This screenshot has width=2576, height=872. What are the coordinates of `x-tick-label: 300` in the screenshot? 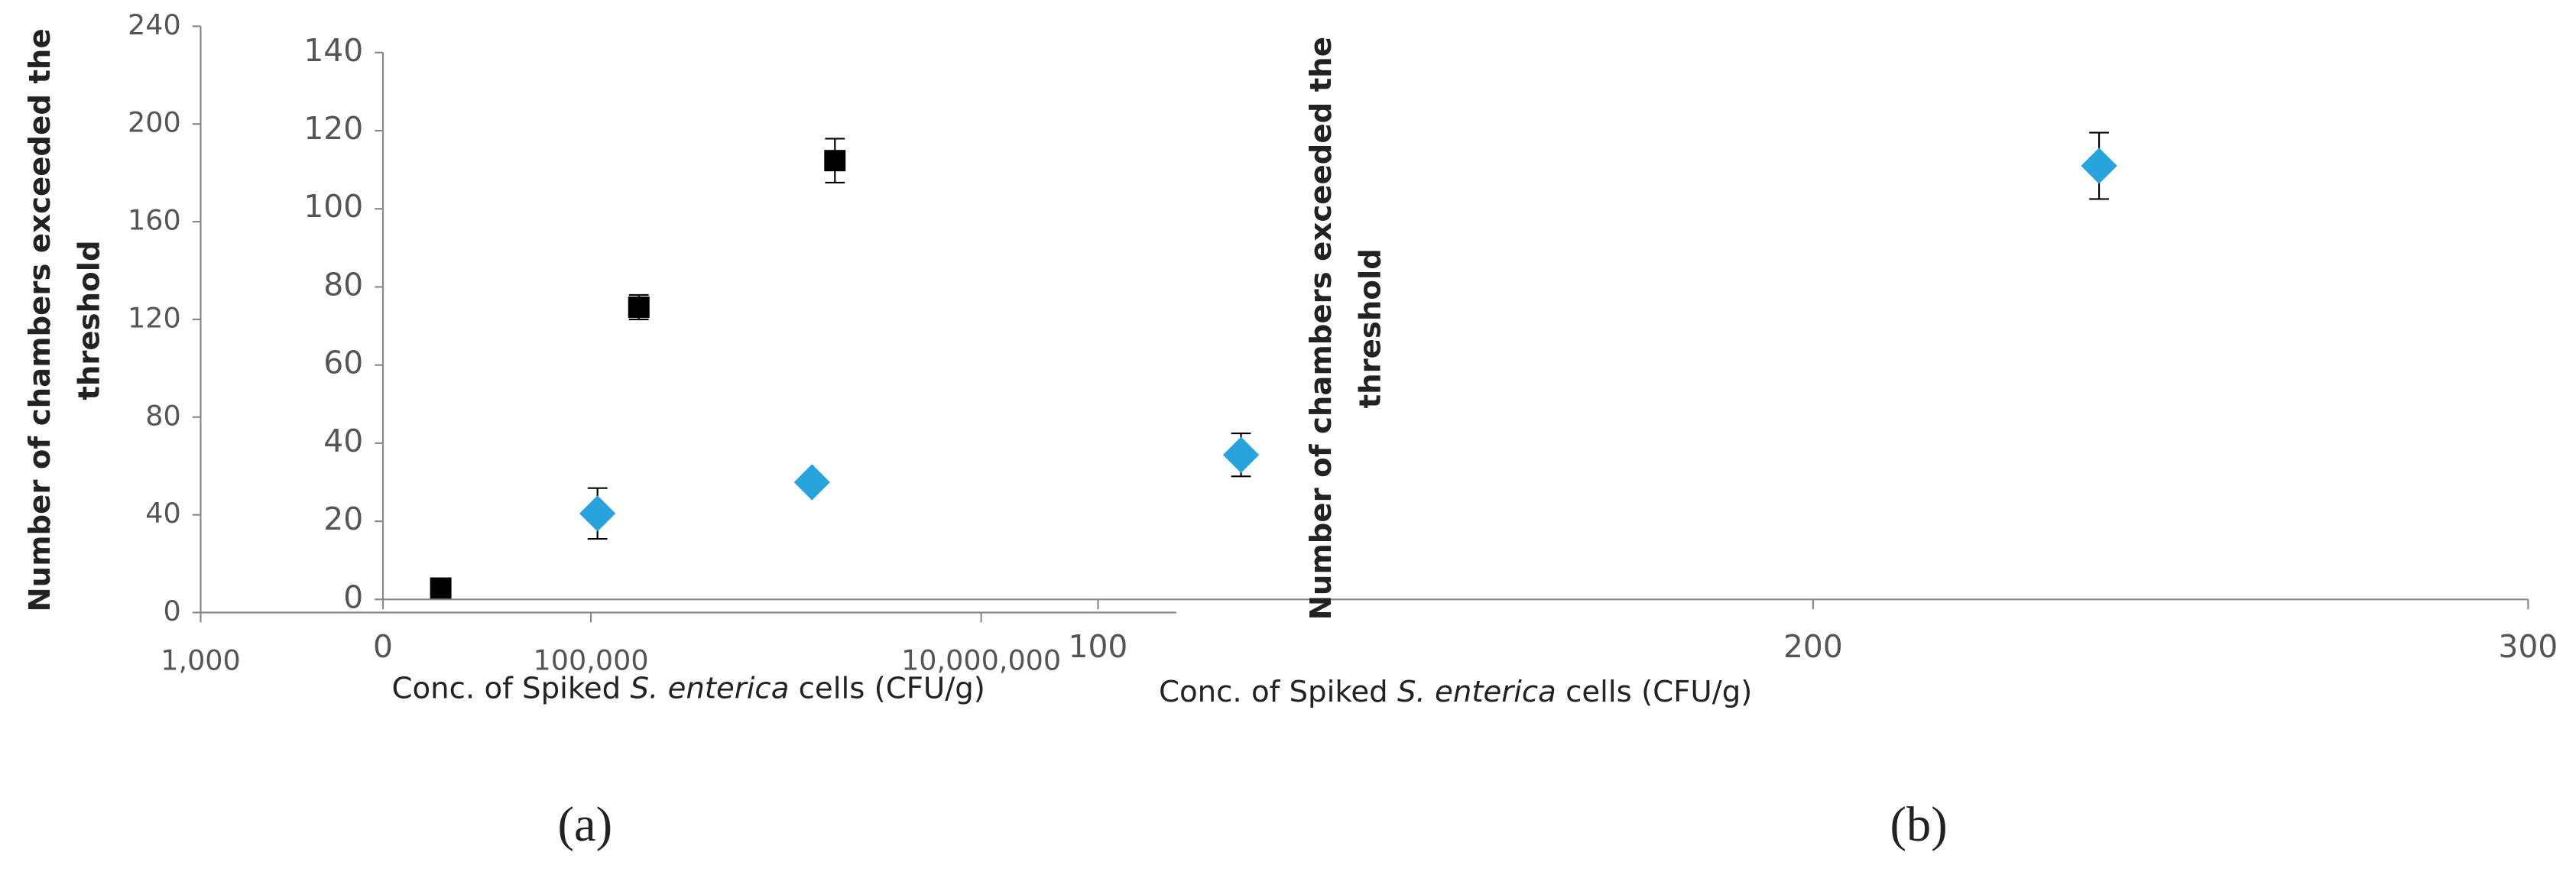 It's located at (2528, 646).